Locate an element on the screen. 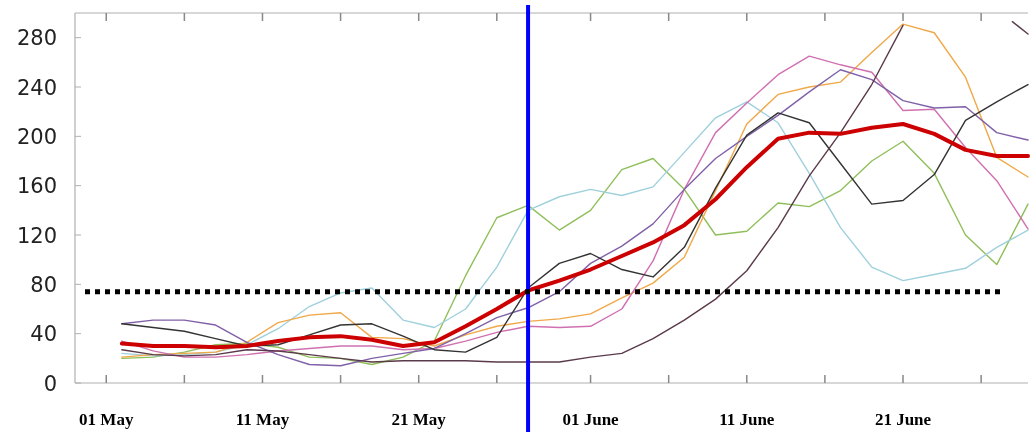  x-tick-label: 11 June is located at coordinates (747, 419).